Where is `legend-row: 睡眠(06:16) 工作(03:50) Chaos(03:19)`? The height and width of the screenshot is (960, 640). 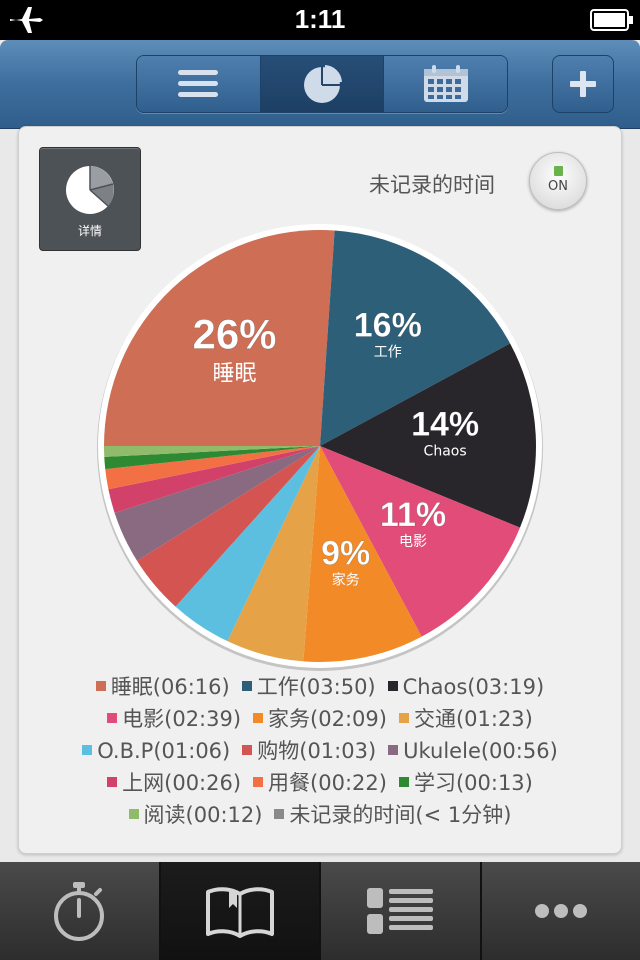 legend-row: 睡眠(06:16) 工作(03:50) Chaos(03:19) is located at coordinates (320, 687).